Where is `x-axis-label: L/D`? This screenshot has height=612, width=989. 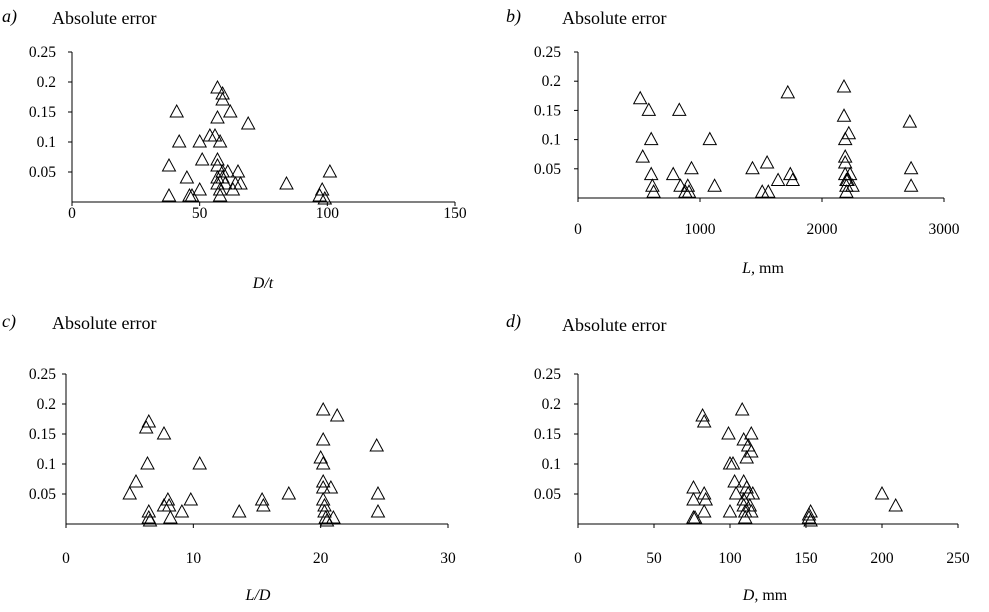 x-axis-label: L/D is located at coordinates (258, 595).